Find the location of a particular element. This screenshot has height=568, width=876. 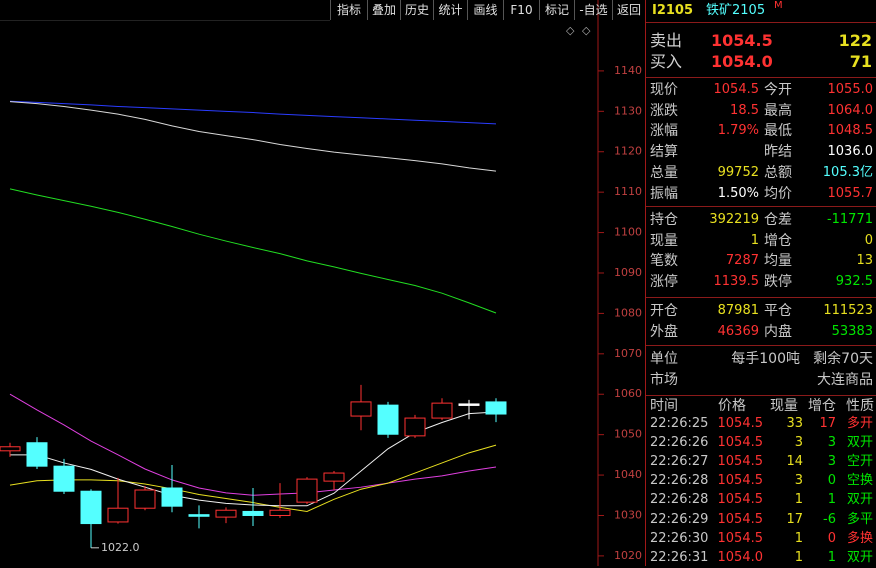

toolbar-button: 画线 is located at coordinates (485, 10).